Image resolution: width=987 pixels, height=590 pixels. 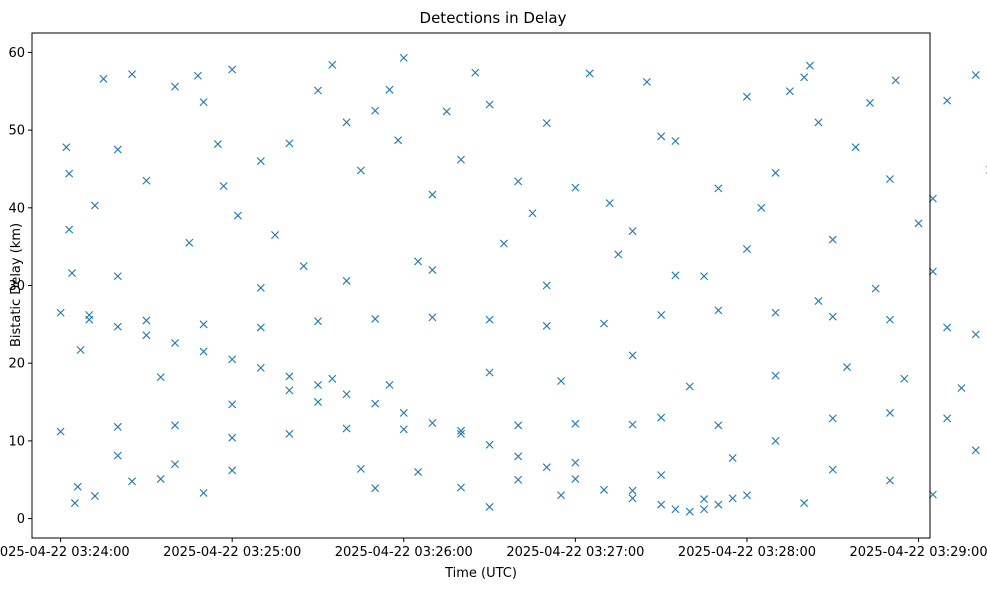 I want to click on y-tick-label: 0, so click(x=21, y=519).